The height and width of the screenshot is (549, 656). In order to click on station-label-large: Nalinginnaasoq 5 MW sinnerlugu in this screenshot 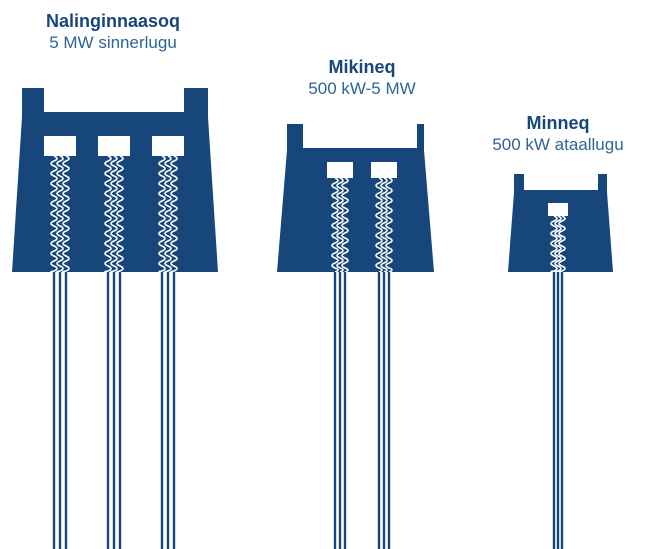, I will do `click(113, 32)`.